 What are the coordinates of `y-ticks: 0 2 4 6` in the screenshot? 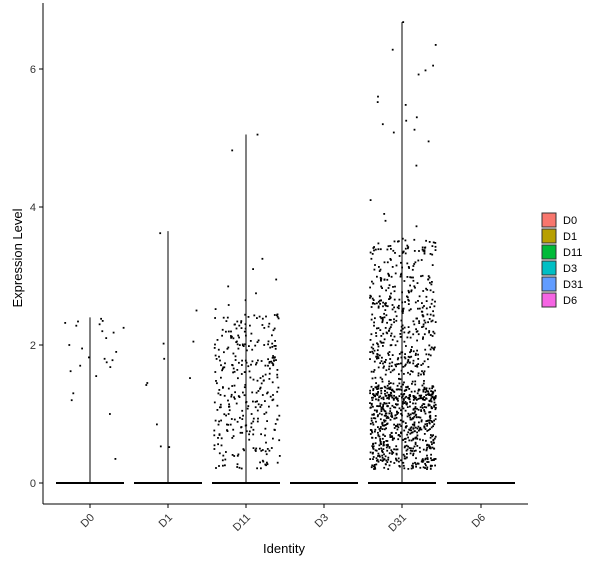 It's located at (36, 277).